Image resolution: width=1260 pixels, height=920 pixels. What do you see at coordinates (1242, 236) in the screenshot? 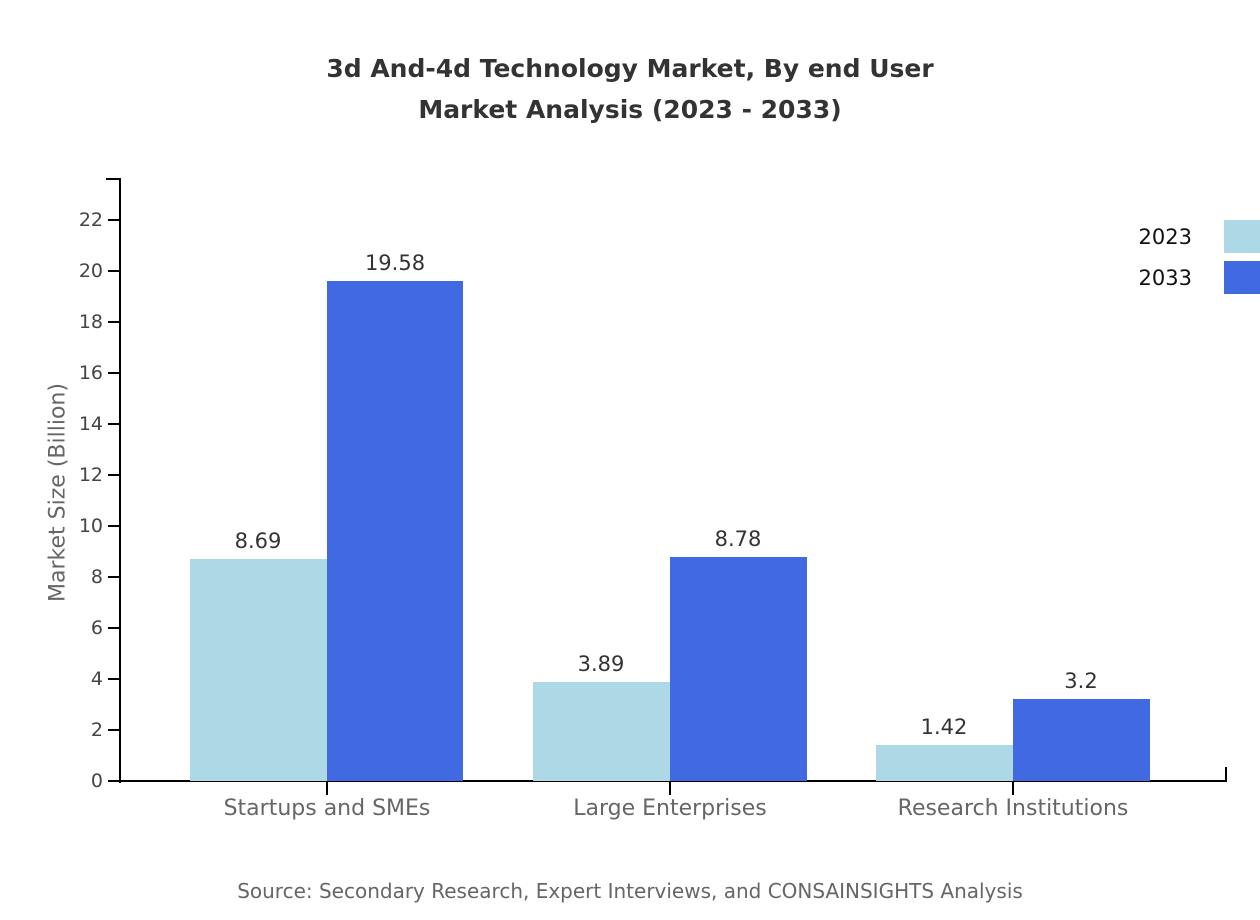
I see `legend-swatch-2023` at bounding box center [1242, 236].